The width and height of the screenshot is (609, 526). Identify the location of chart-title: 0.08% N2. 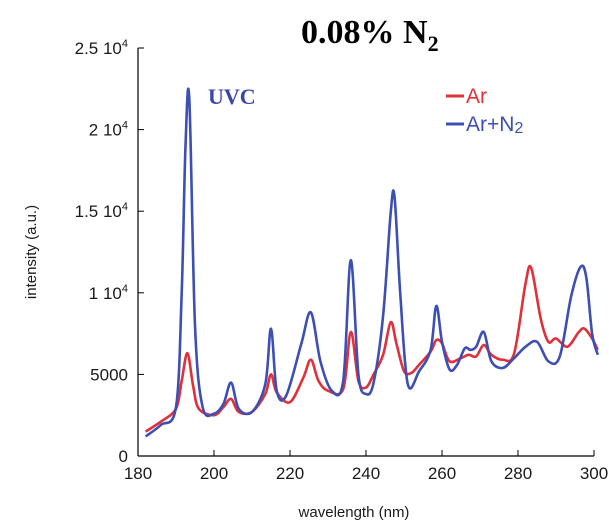
(370, 35).